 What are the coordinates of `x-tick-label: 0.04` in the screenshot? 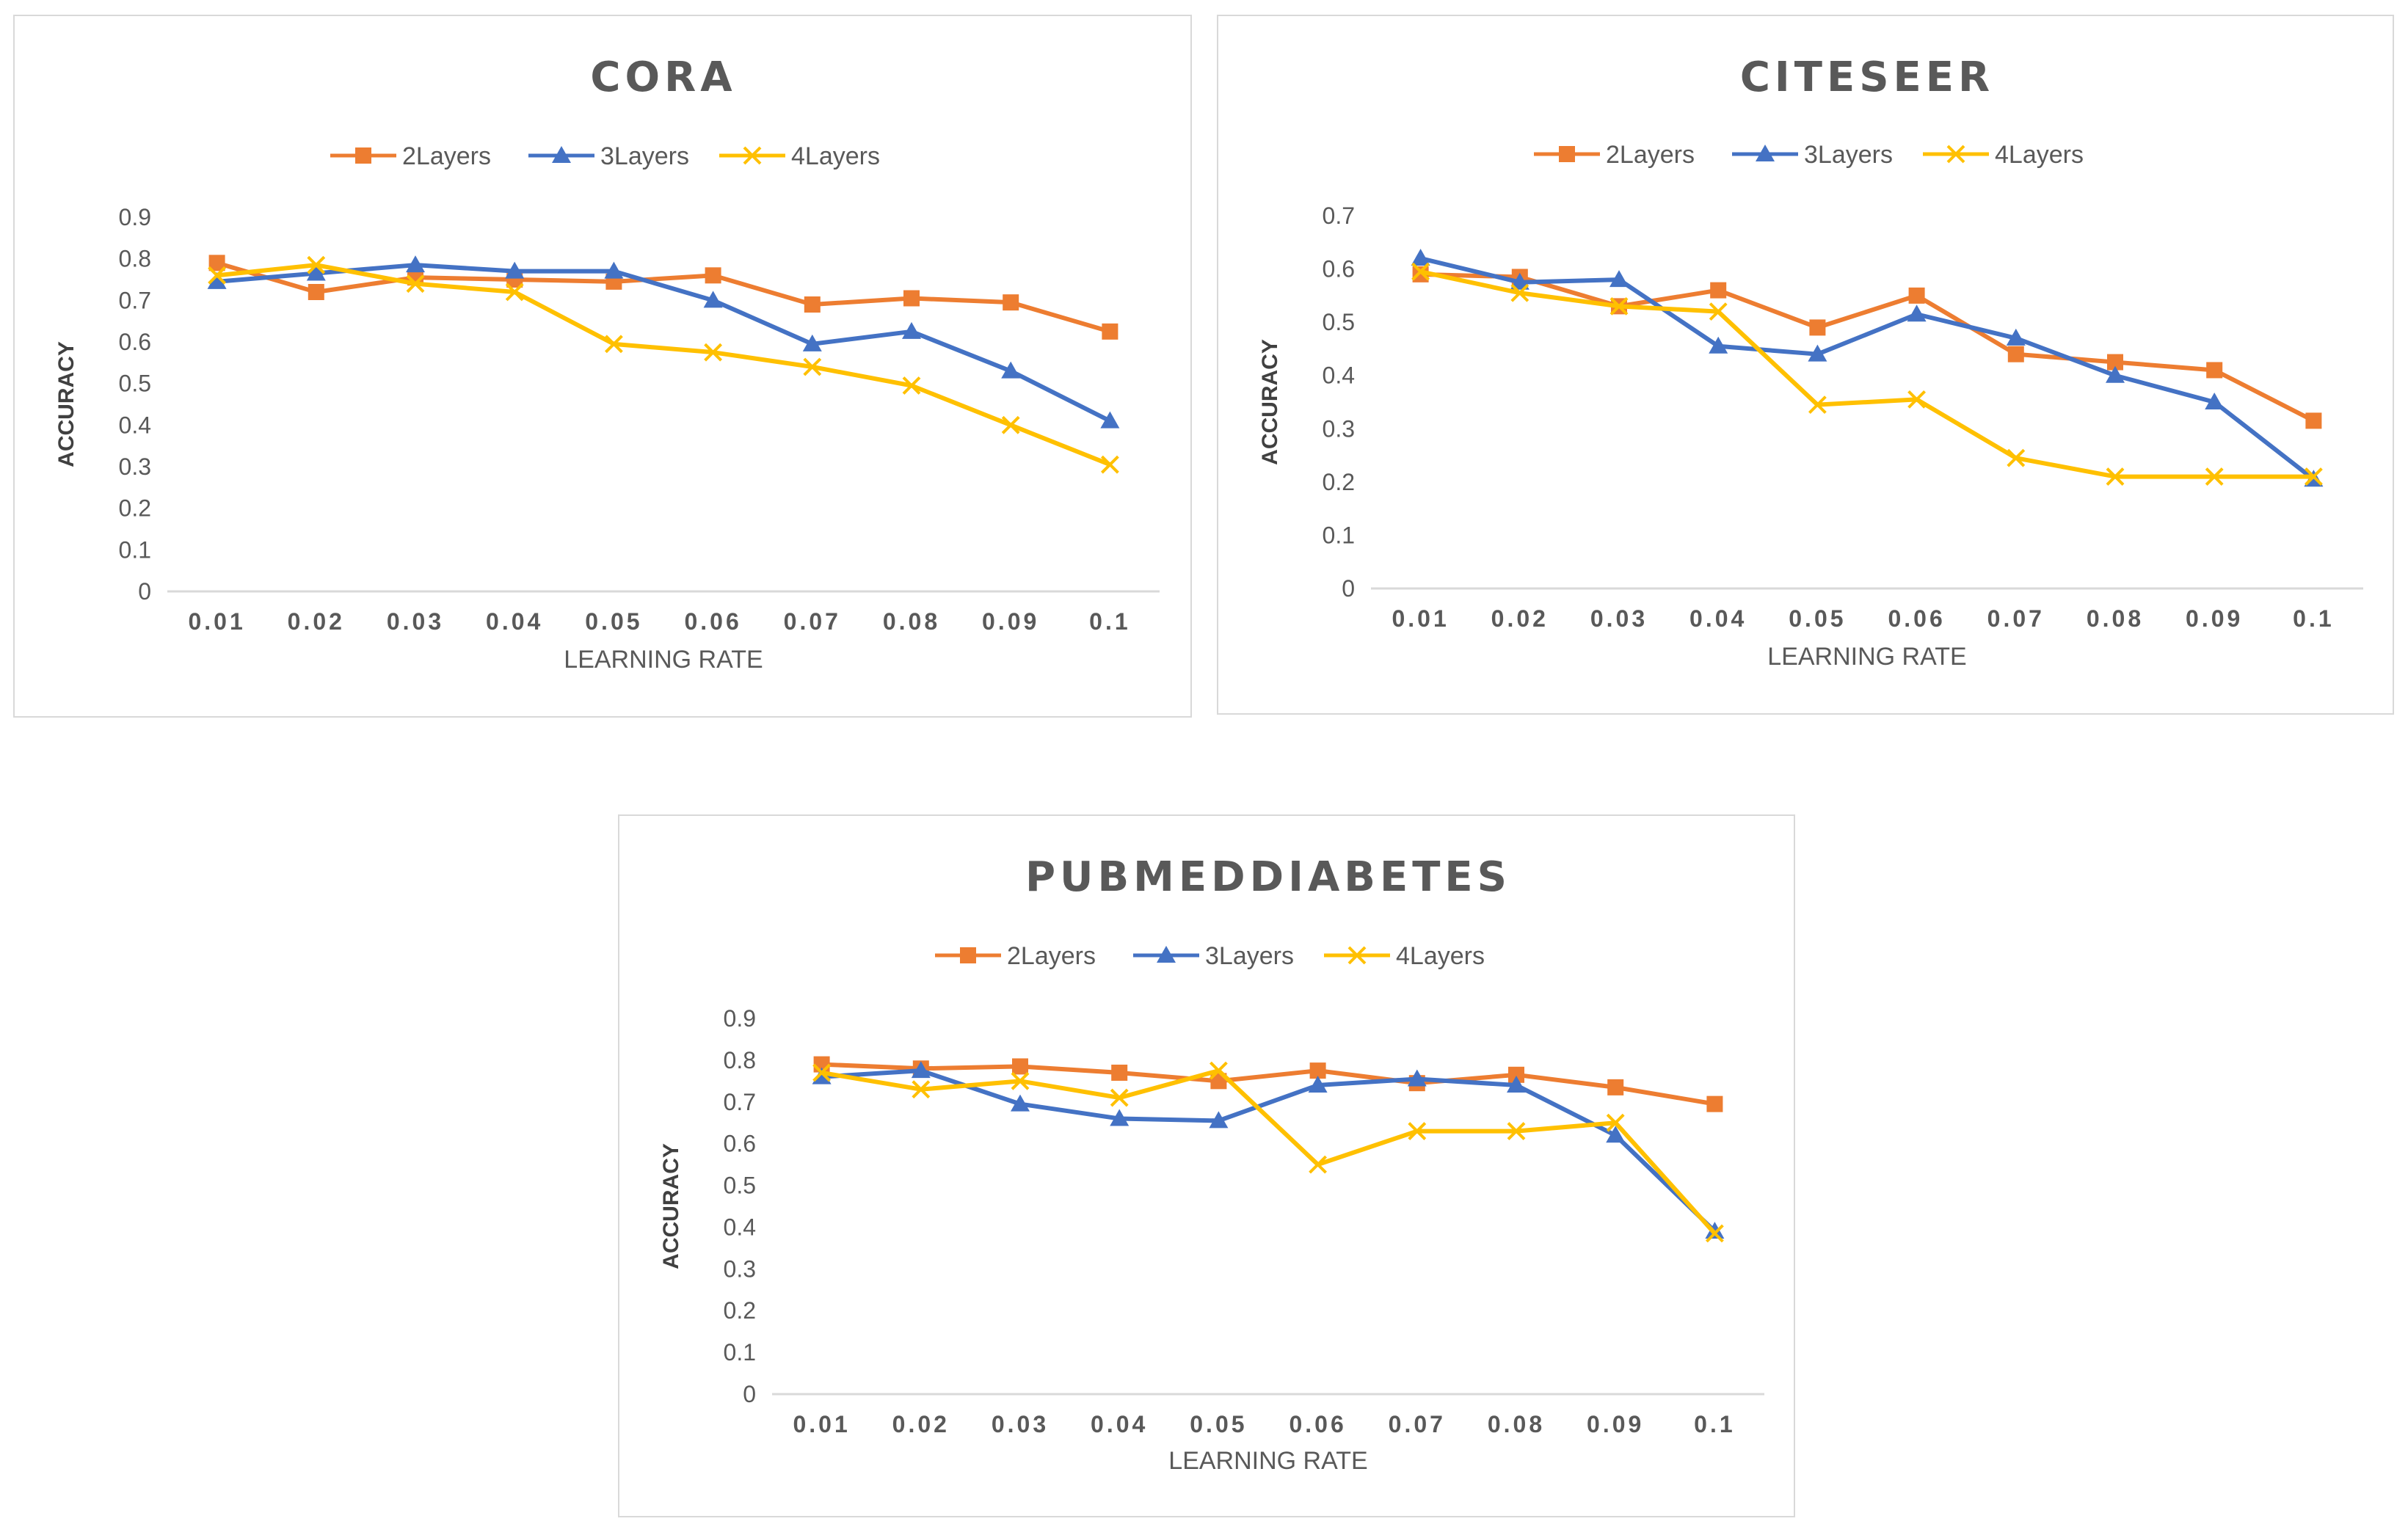 It's located at (1718, 618).